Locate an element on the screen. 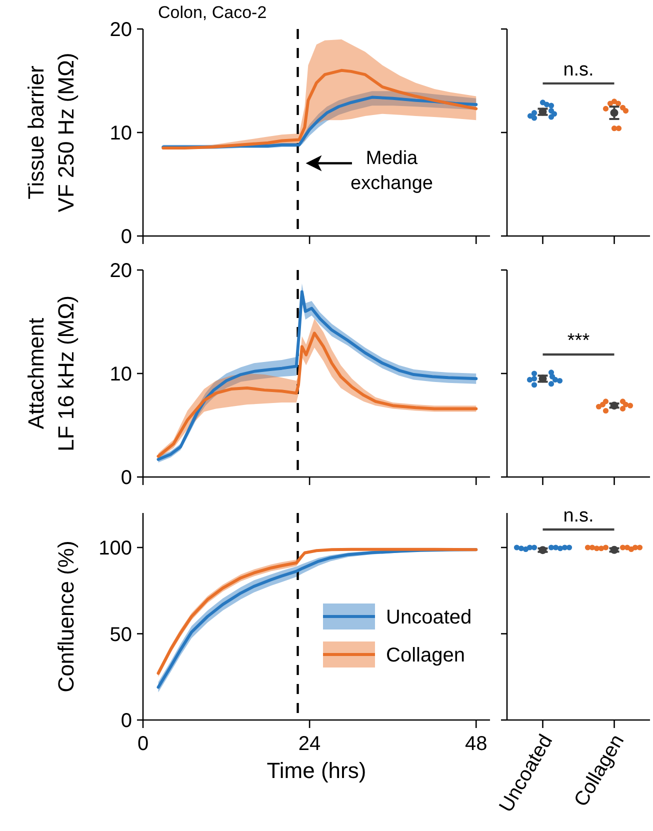 The image size is (653, 831). y-axis-title: Attachment LF 16 kHz (MΩ) is located at coordinates (51, 374).